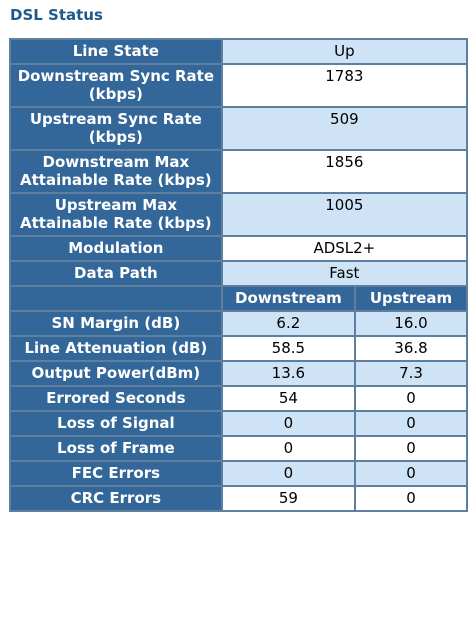 The image size is (476, 639). What do you see at coordinates (116, 273) in the screenshot?
I see `row-label: Data Path` at bounding box center [116, 273].